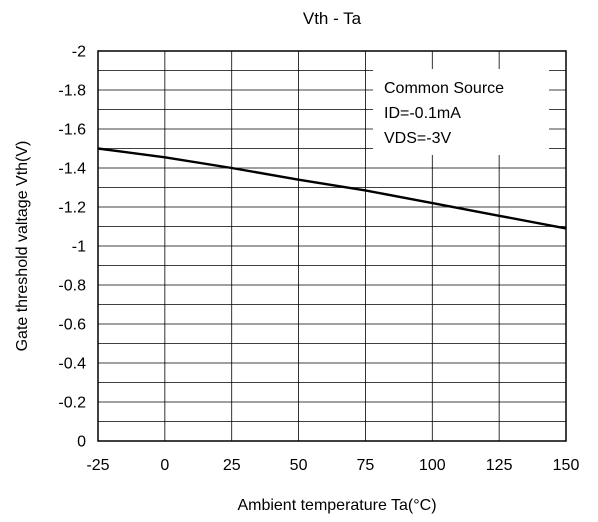  Describe the element at coordinates (72, 208) in the screenshot. I see `y-tick-label: -1.2` at that location.